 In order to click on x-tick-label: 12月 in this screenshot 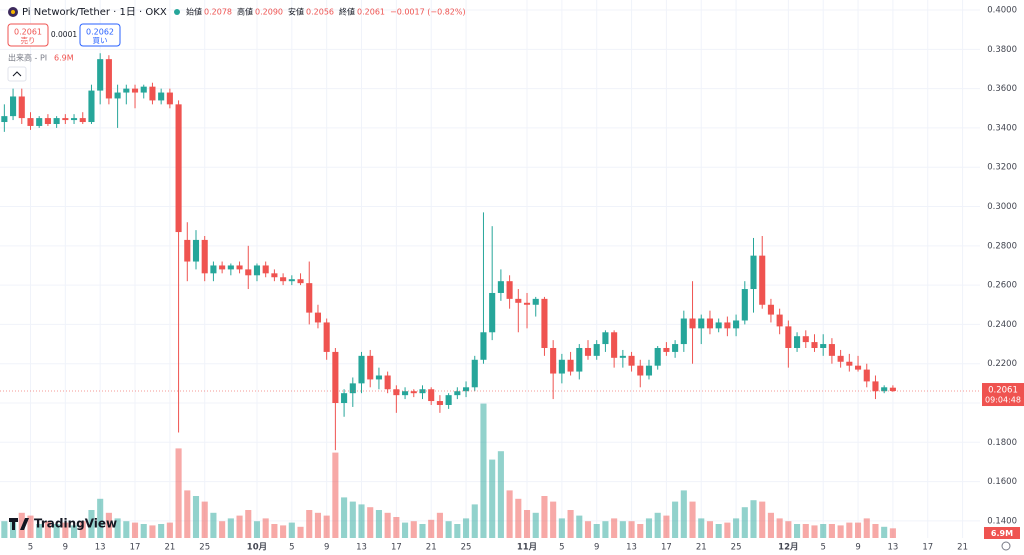, I will do `click(788, 548)`.